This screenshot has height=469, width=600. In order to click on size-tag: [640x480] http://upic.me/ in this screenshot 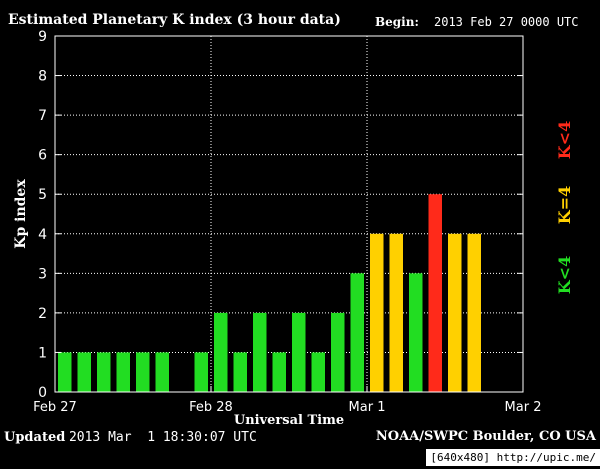, I will do `click(513, 457)`.